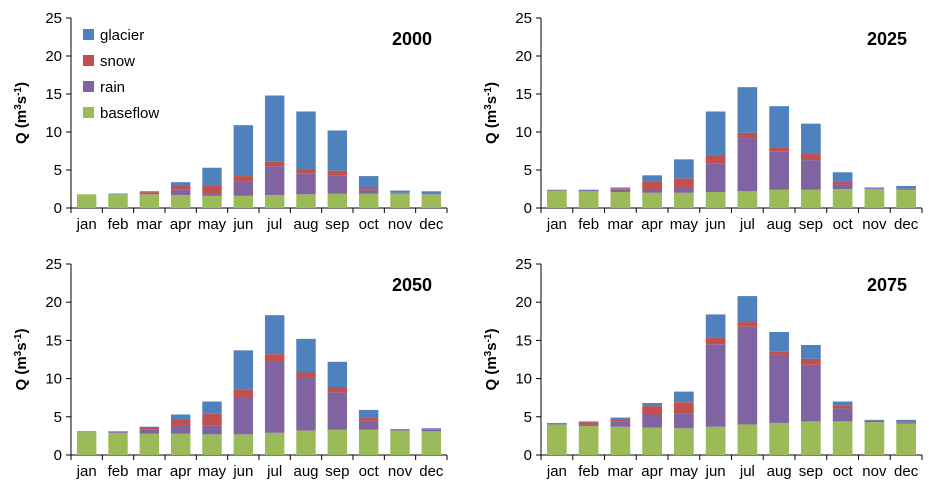  Describe the element at coordinates (684, 471) in the screenshot. I see `x-tick-label: may` at that location.